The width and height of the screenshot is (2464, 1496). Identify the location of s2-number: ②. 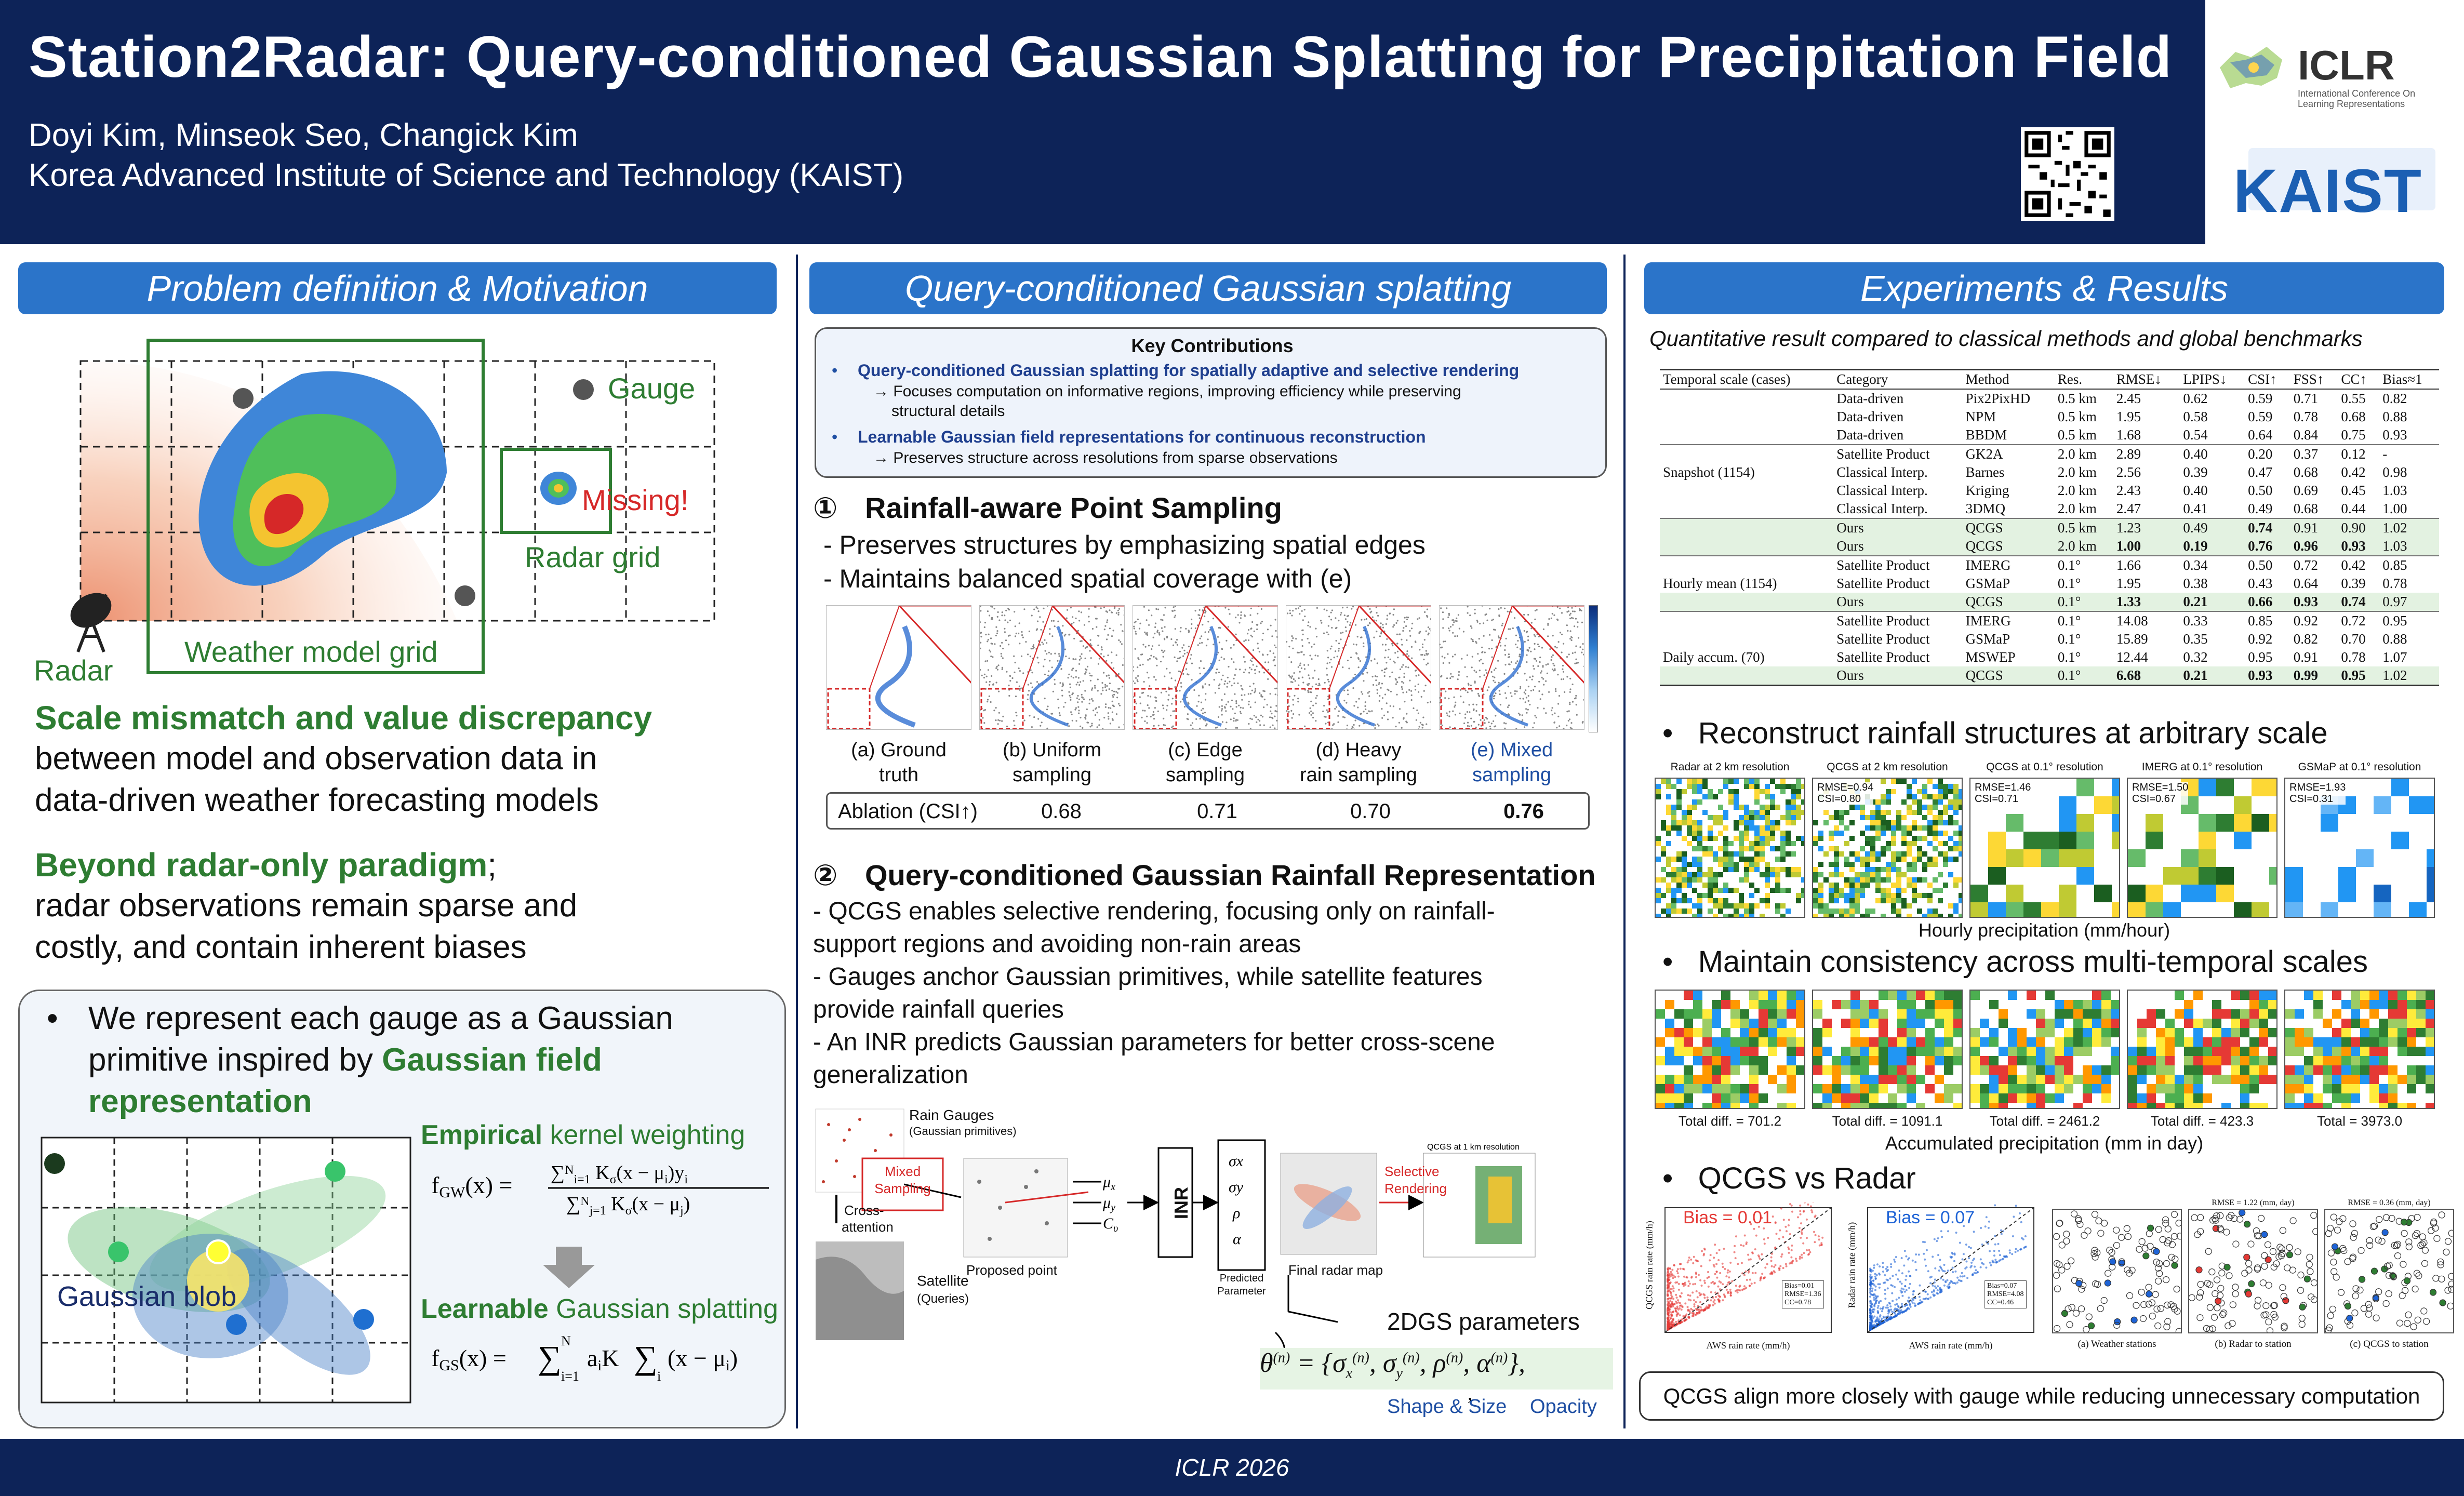
(825, 875).